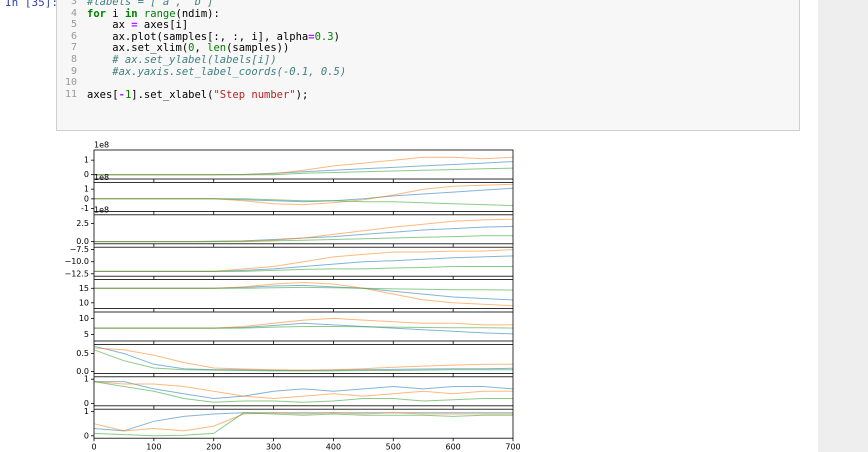 The height and width of the screenshot is (452, 868). Describe the element at coordinates (198, 36) in the screenshot. I see `code-token: ax.plot(samples[:, :, i], alpha` at that location.